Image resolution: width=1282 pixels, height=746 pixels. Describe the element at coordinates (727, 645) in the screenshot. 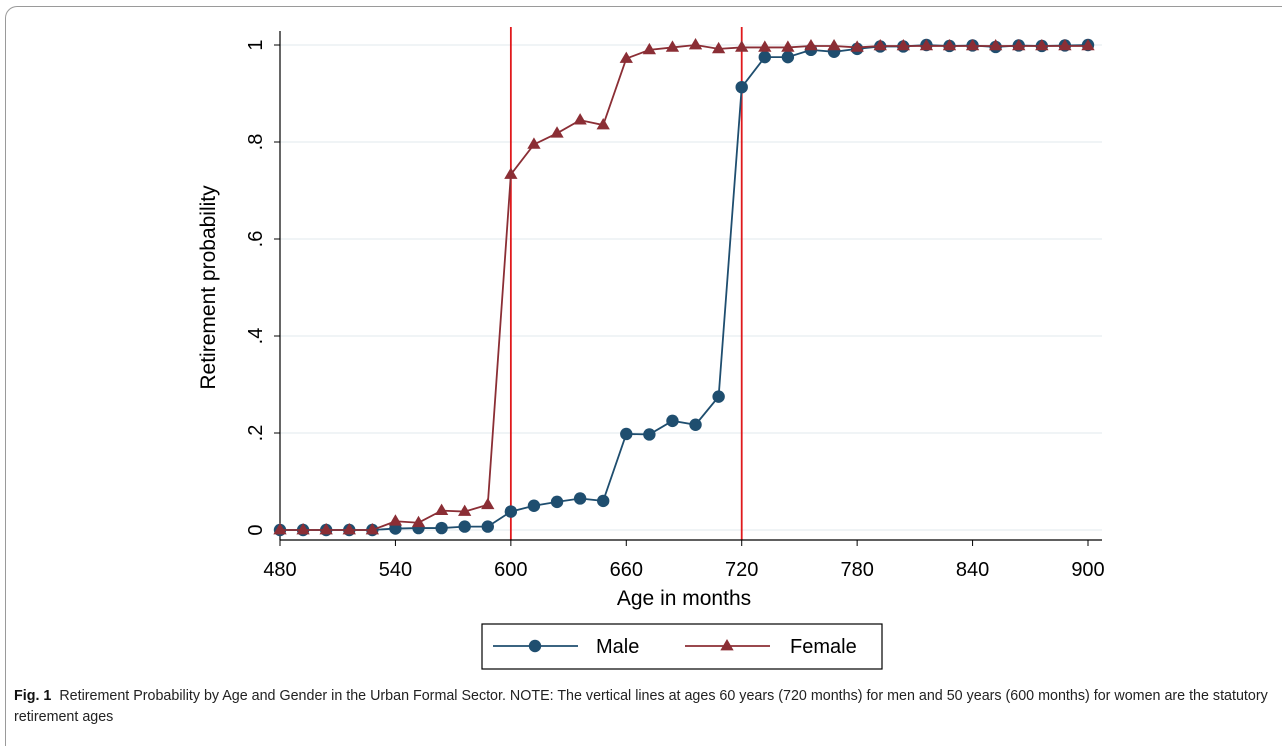

I see `legend-female-marker` at that location.